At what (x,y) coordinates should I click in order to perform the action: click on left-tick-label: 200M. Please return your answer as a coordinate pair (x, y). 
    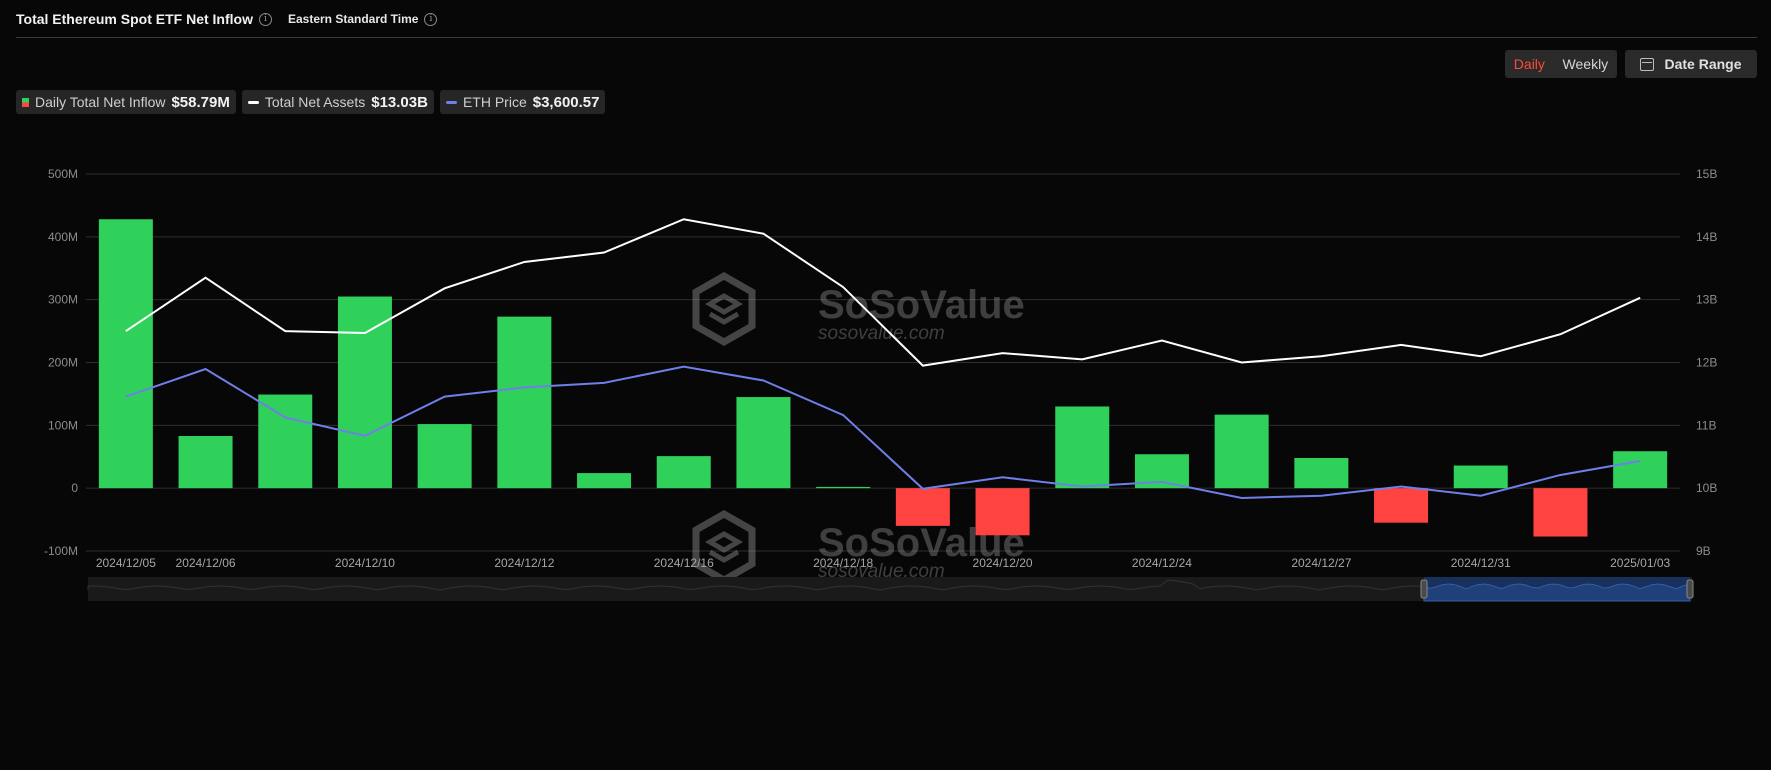
    Looking at the image, I should click on (63, 363).